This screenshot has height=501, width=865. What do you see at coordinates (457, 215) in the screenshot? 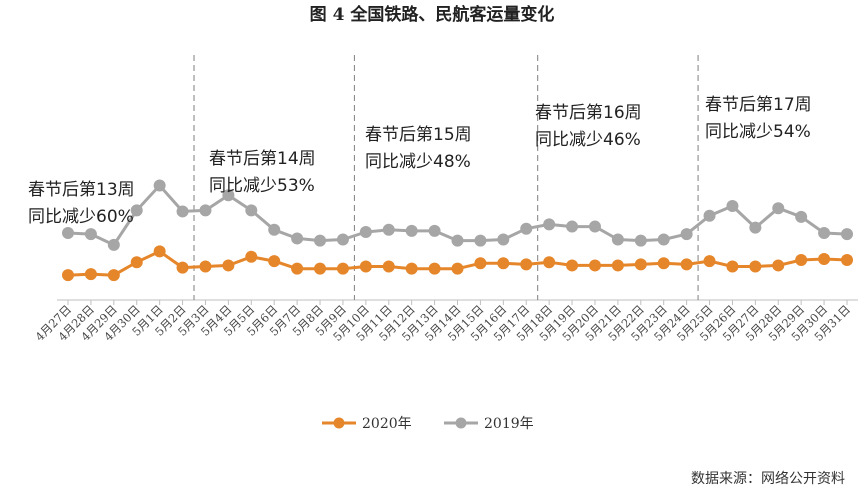
I see `series-2019年` at bounding box center [457, 215].